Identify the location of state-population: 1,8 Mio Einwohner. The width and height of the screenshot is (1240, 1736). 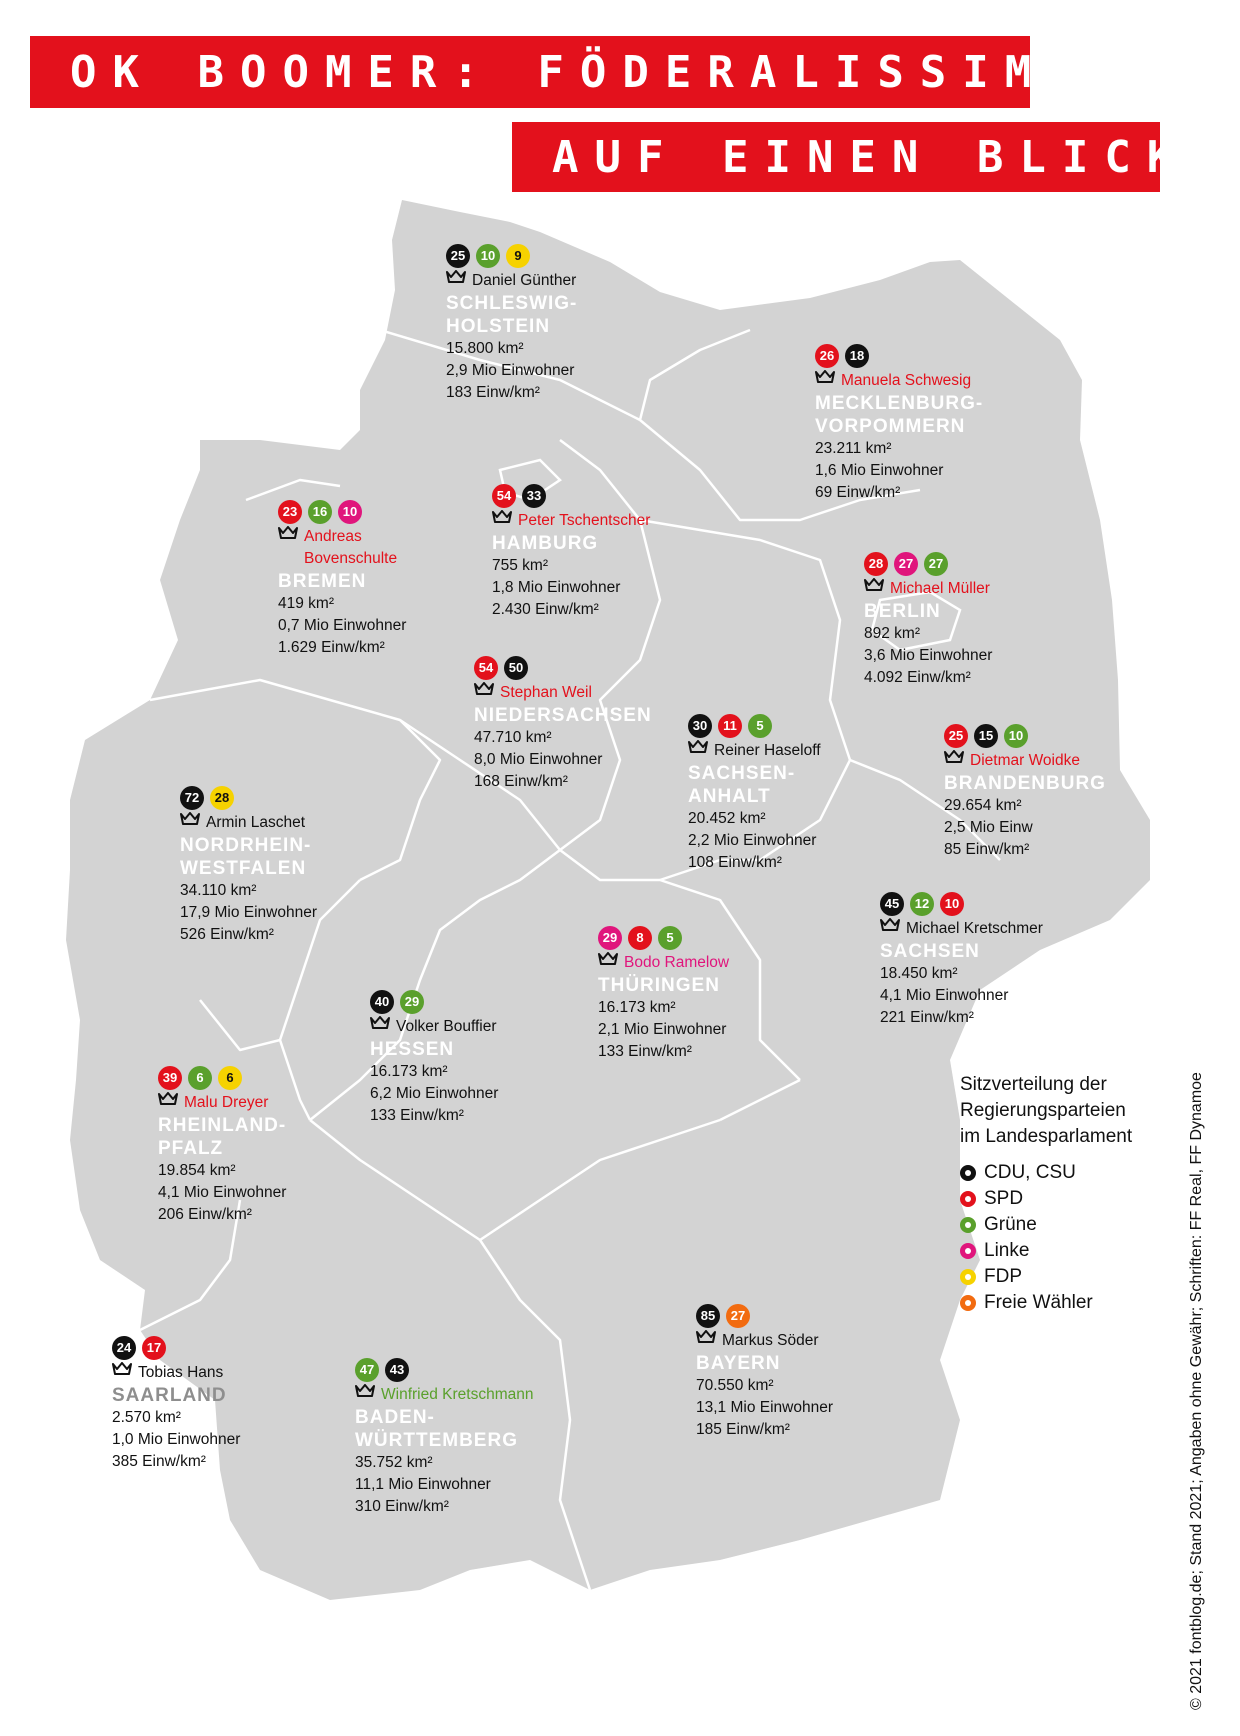
(556, 587).